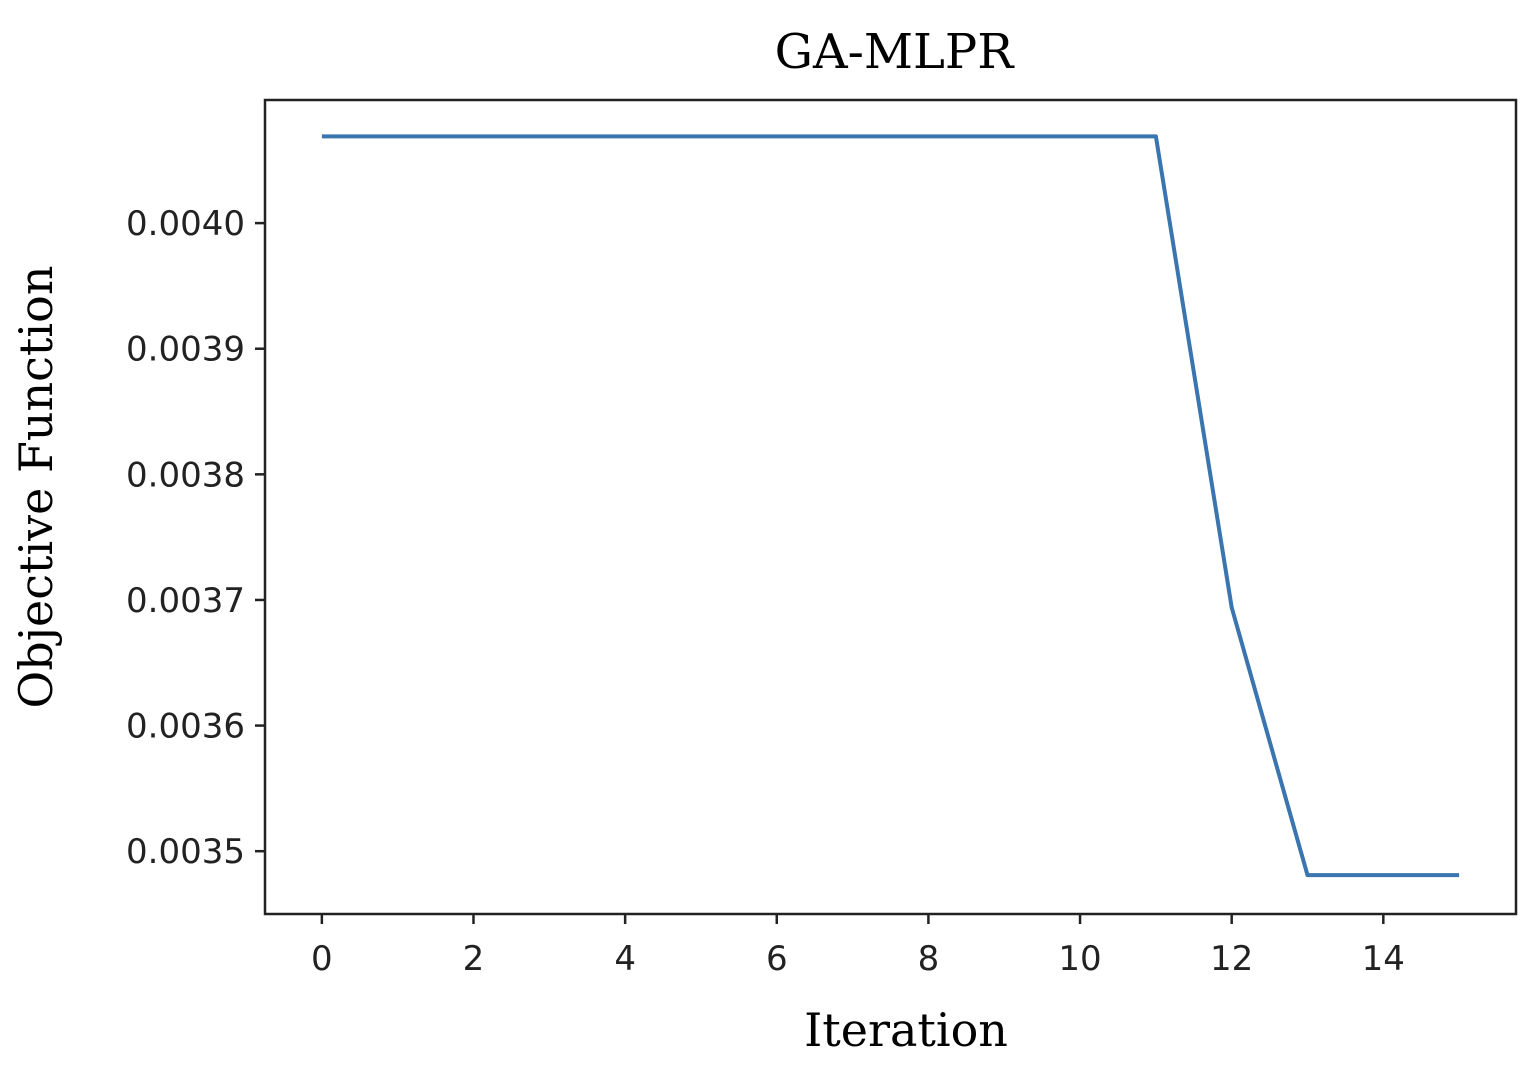 The height and width of the screenshot is (1078, 1536). What do you see at coordinates (1079, 959) in the screenshot?
I see `x-tick-label: 10` at bounding box center [1079, 959].